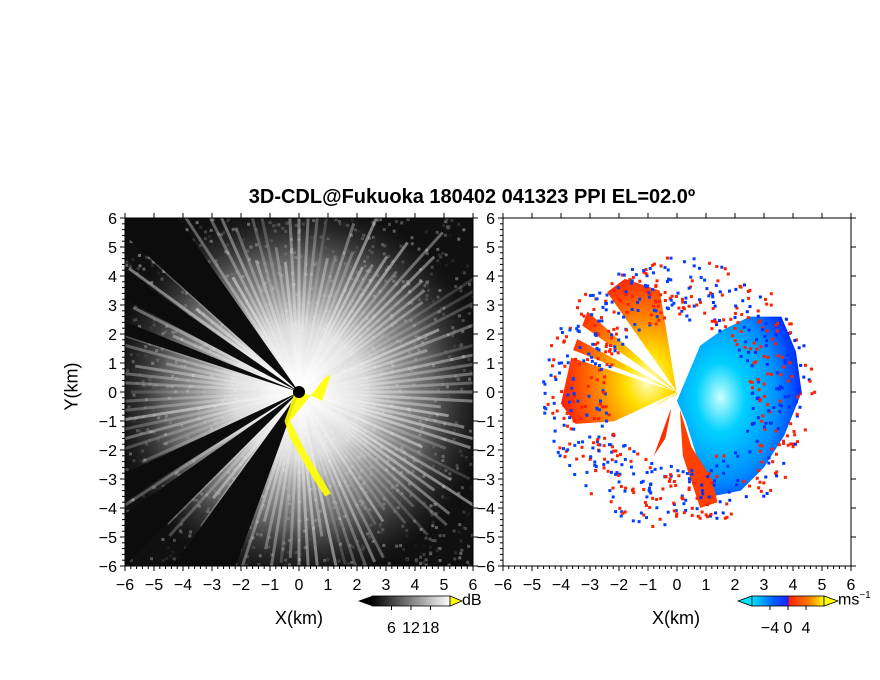 This screenshot has height=680, width=880. What do you see at coordinates (619, 585) in the screenshot?
I see `x-tick-label: −2` at bounding box center [619, 585].